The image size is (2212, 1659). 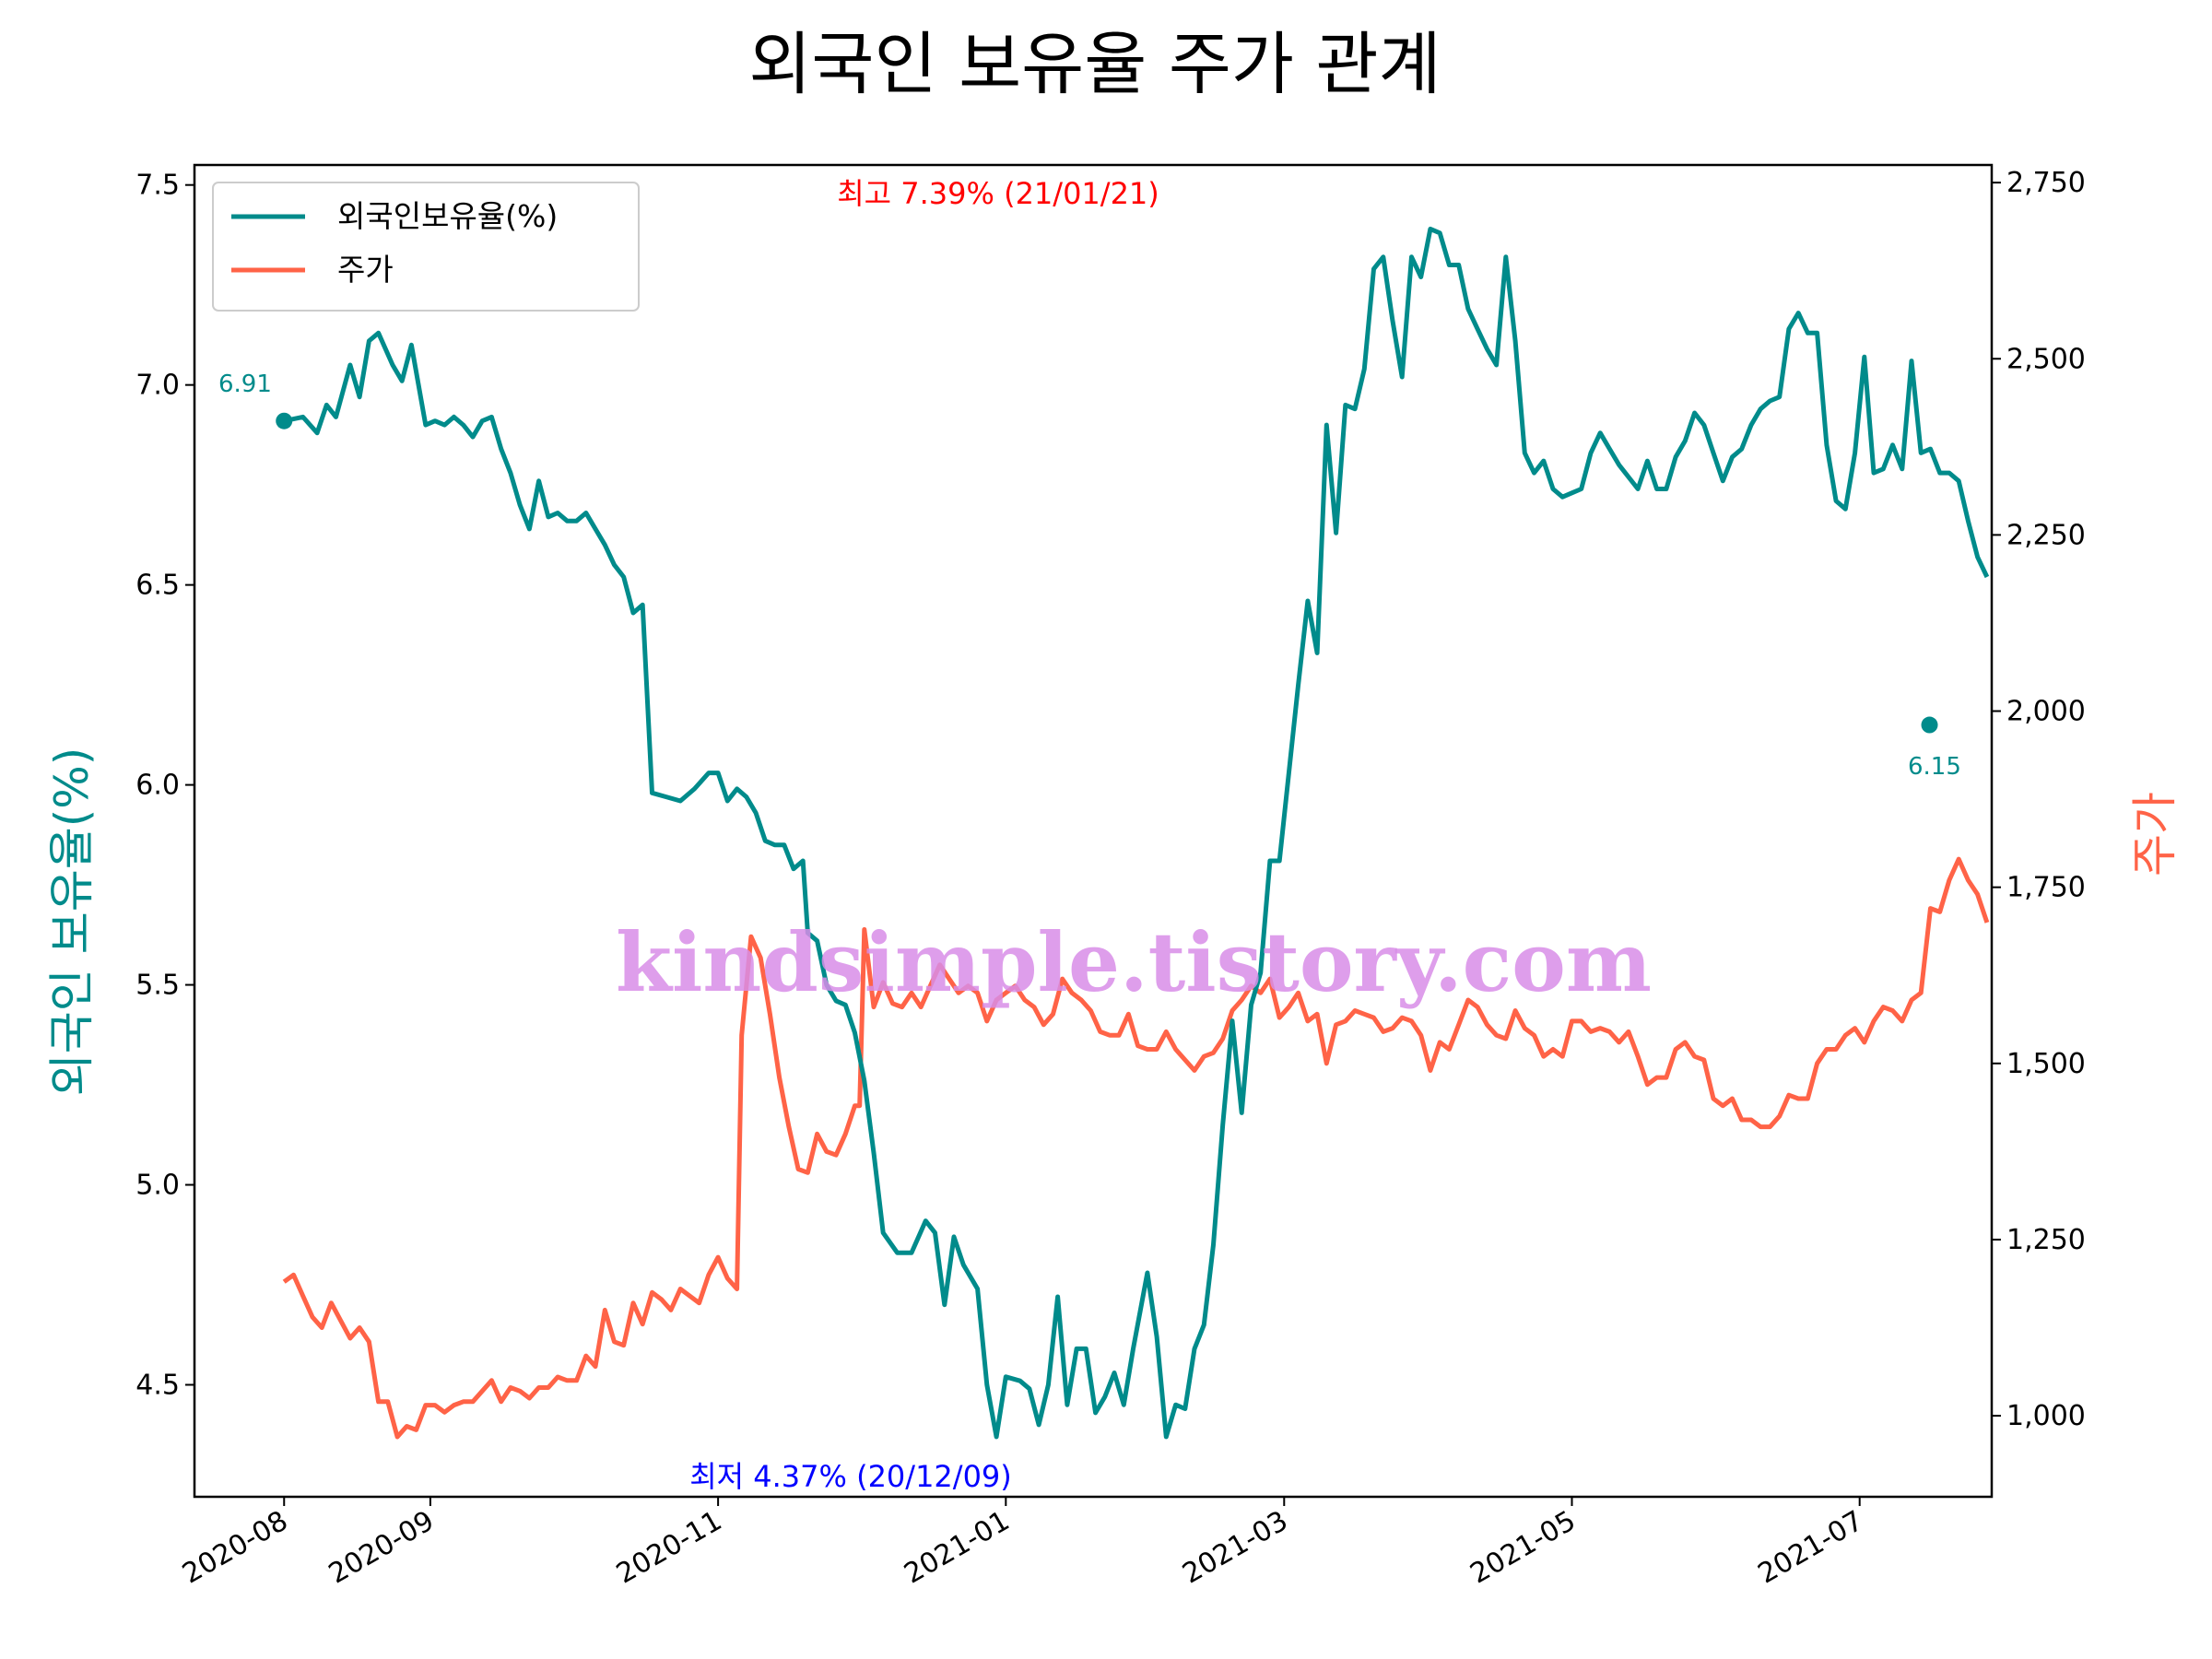 I want to click on y-right-tick-label: 1,250, so click(x=2046, y=1240).